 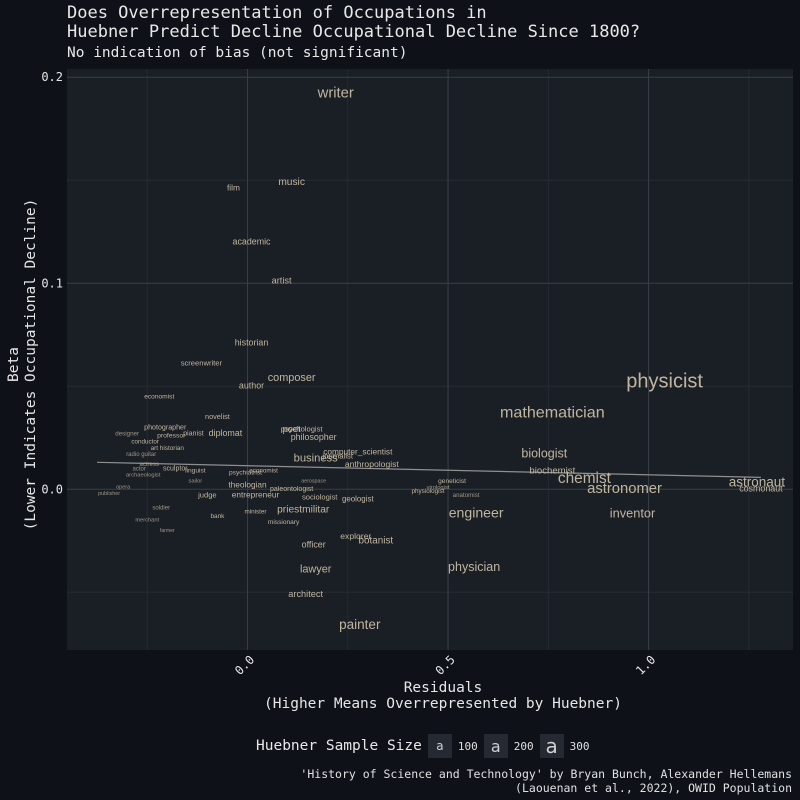 I want to click on data-point-label: virologist, so click(x=438, y=488).